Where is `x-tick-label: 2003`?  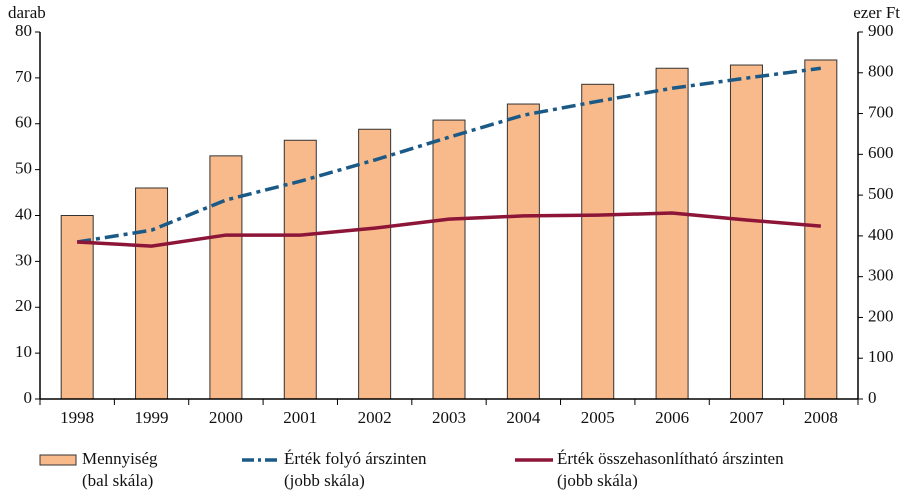 x-tick-label: 2003 is located at coordinates (449, 417).